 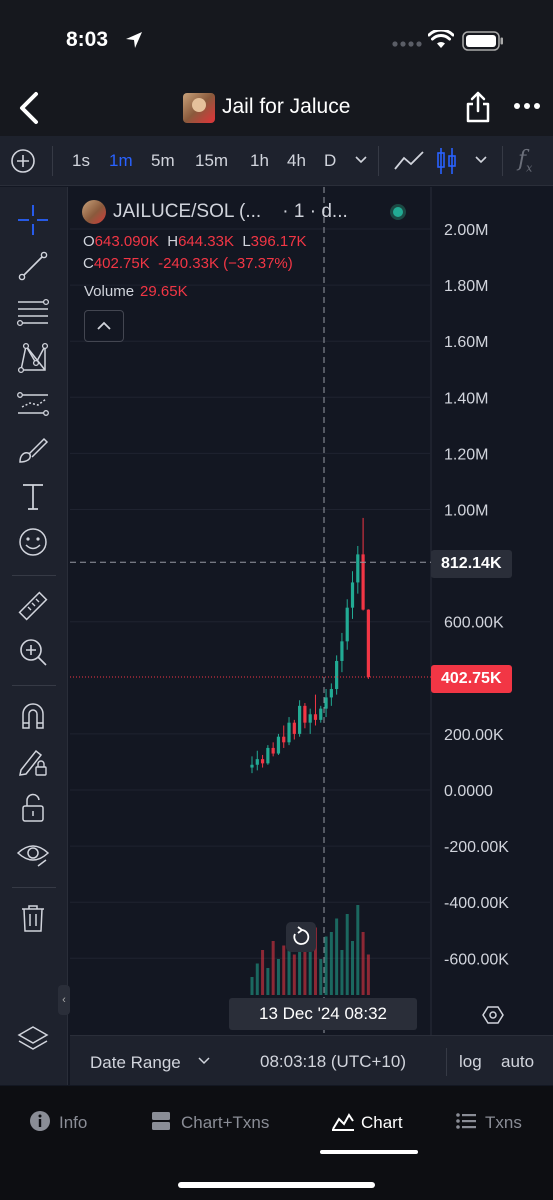 What do you see at coordinates (466, 1121) in the screenshot?
I see `list-icon` at bounding box center [466, 1121].